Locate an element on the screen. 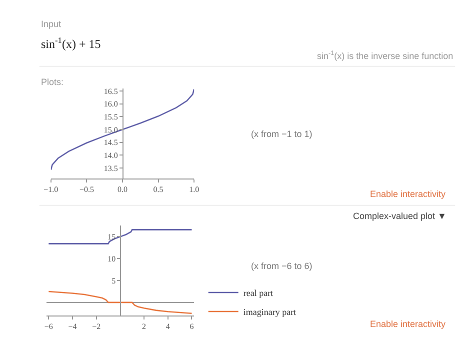  y-tick-label: 15.5 is located at coordinates (111, 117).